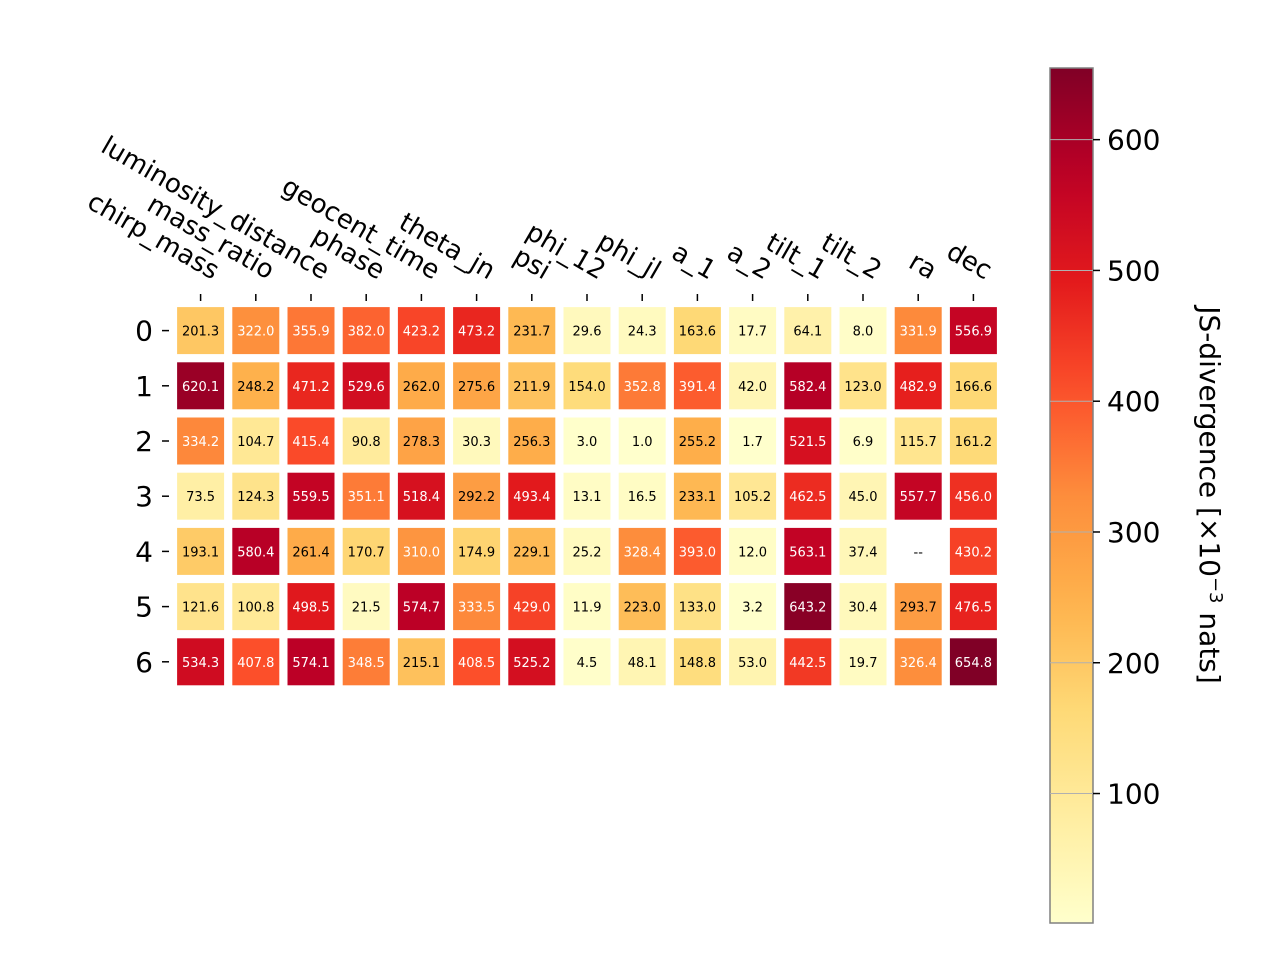 The height and width of the screenshot is (960, 1280). I want to click on cell-label: 391.4, so click(697, 387).